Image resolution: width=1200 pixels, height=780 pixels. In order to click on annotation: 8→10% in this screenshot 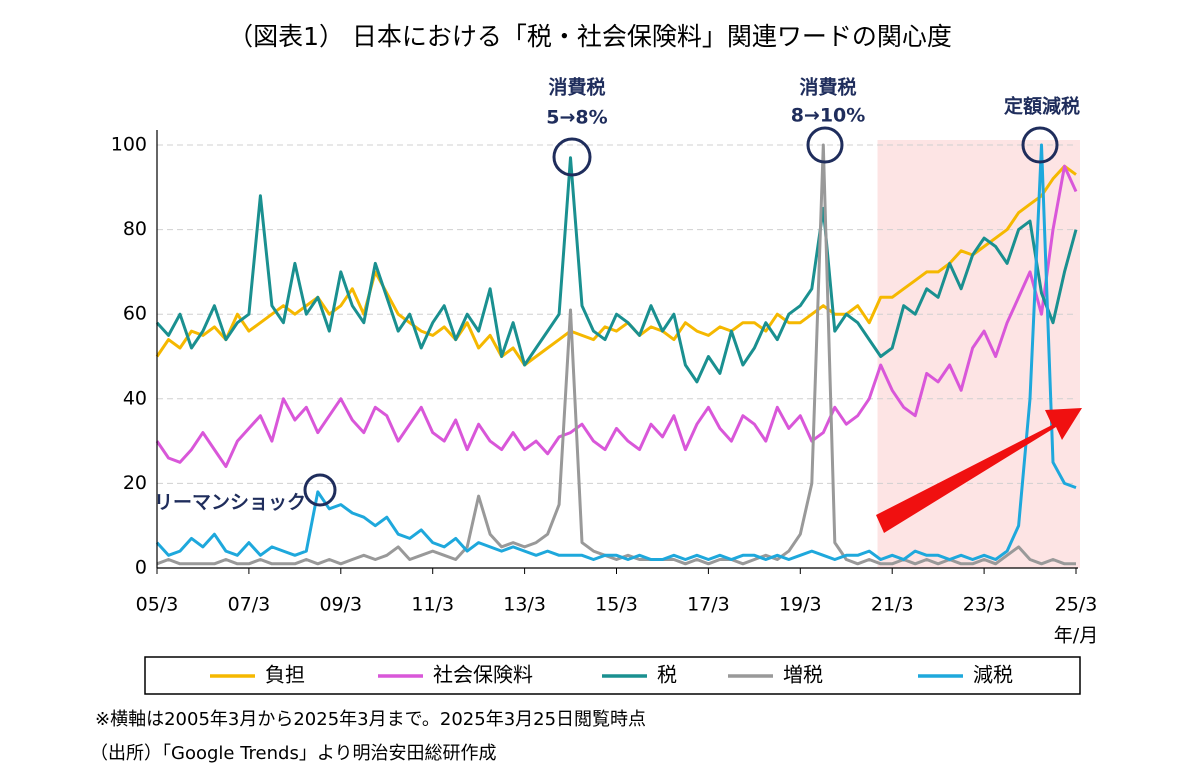, I will do `click(828, 116)`.